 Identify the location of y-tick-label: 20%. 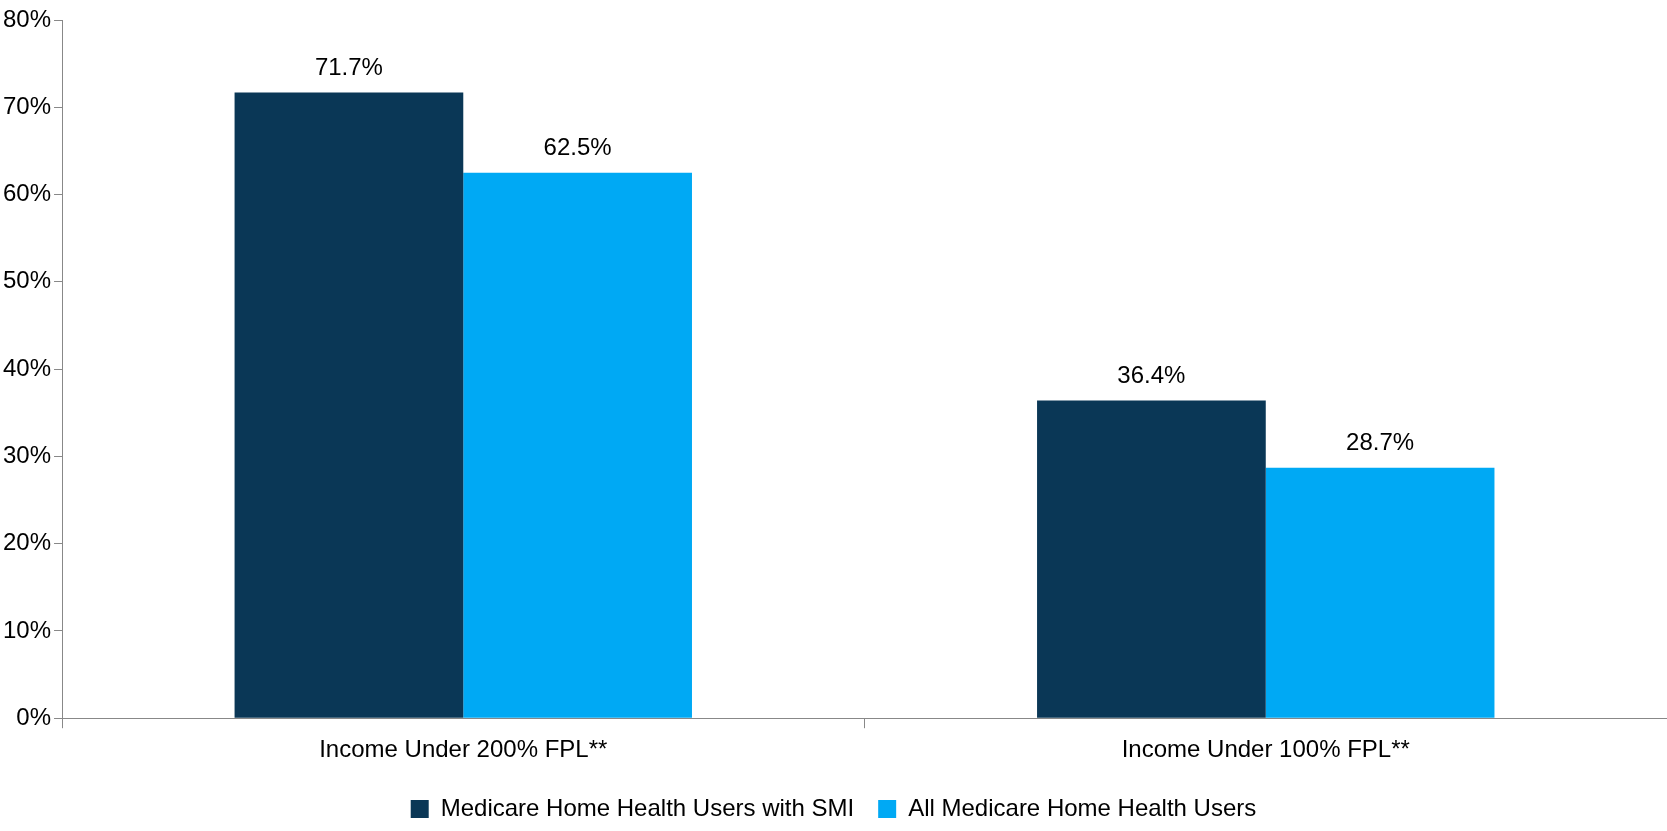
(27, 542).